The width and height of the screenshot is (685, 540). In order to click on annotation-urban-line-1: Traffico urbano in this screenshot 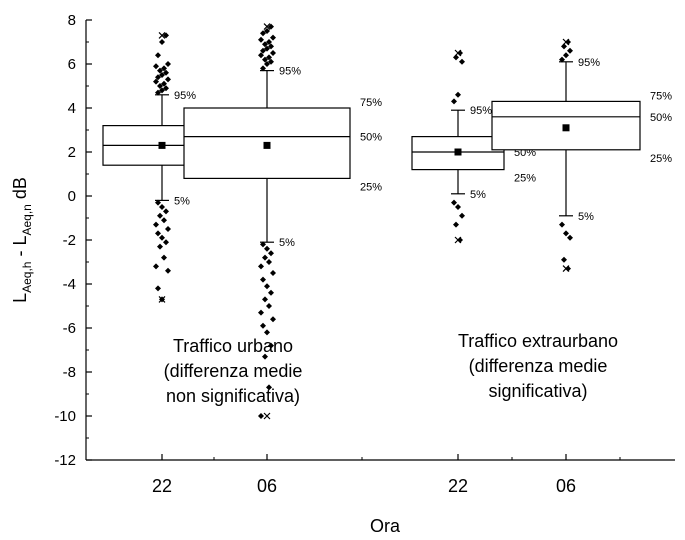, I will do `click(233, 346)`.